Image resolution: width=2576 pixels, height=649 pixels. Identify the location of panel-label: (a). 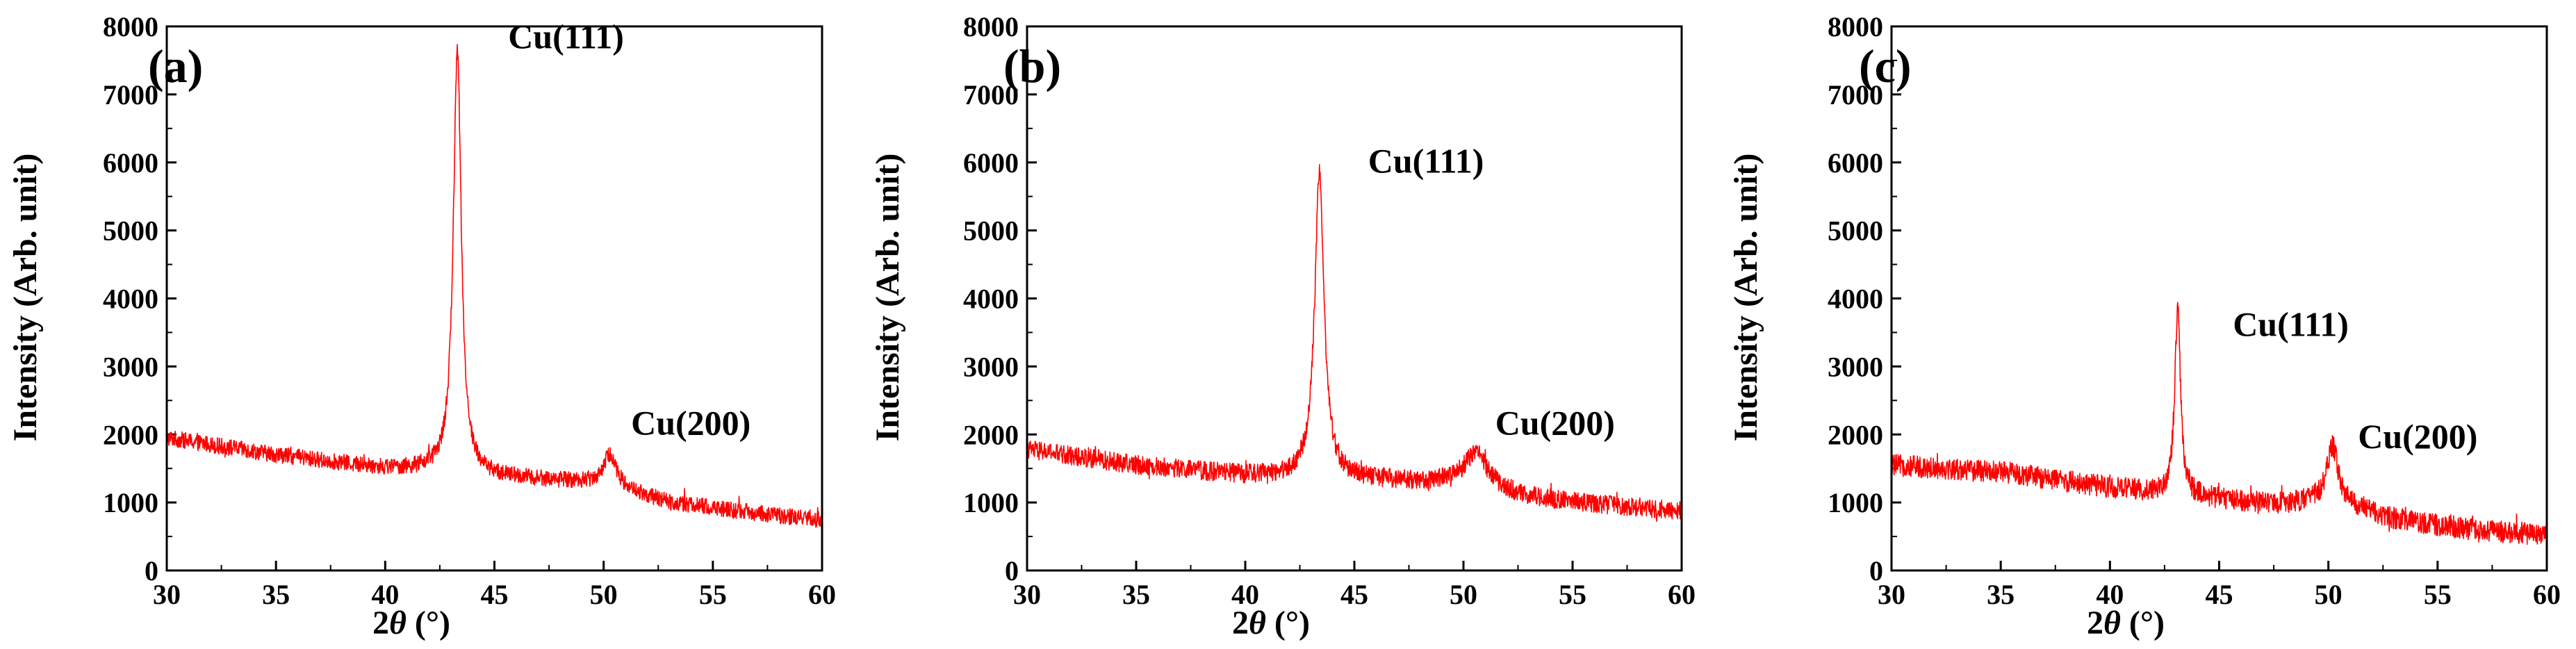
(175, 66).